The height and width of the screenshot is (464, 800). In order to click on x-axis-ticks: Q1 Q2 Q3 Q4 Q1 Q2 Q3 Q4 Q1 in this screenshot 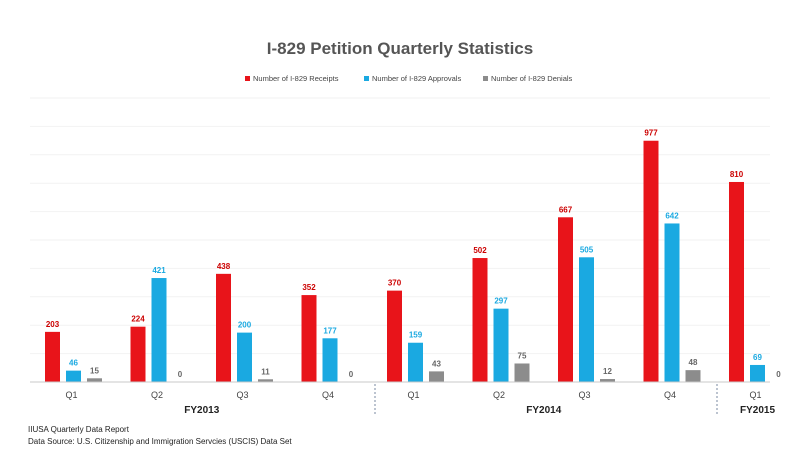, I will do `click(413, 395)`.